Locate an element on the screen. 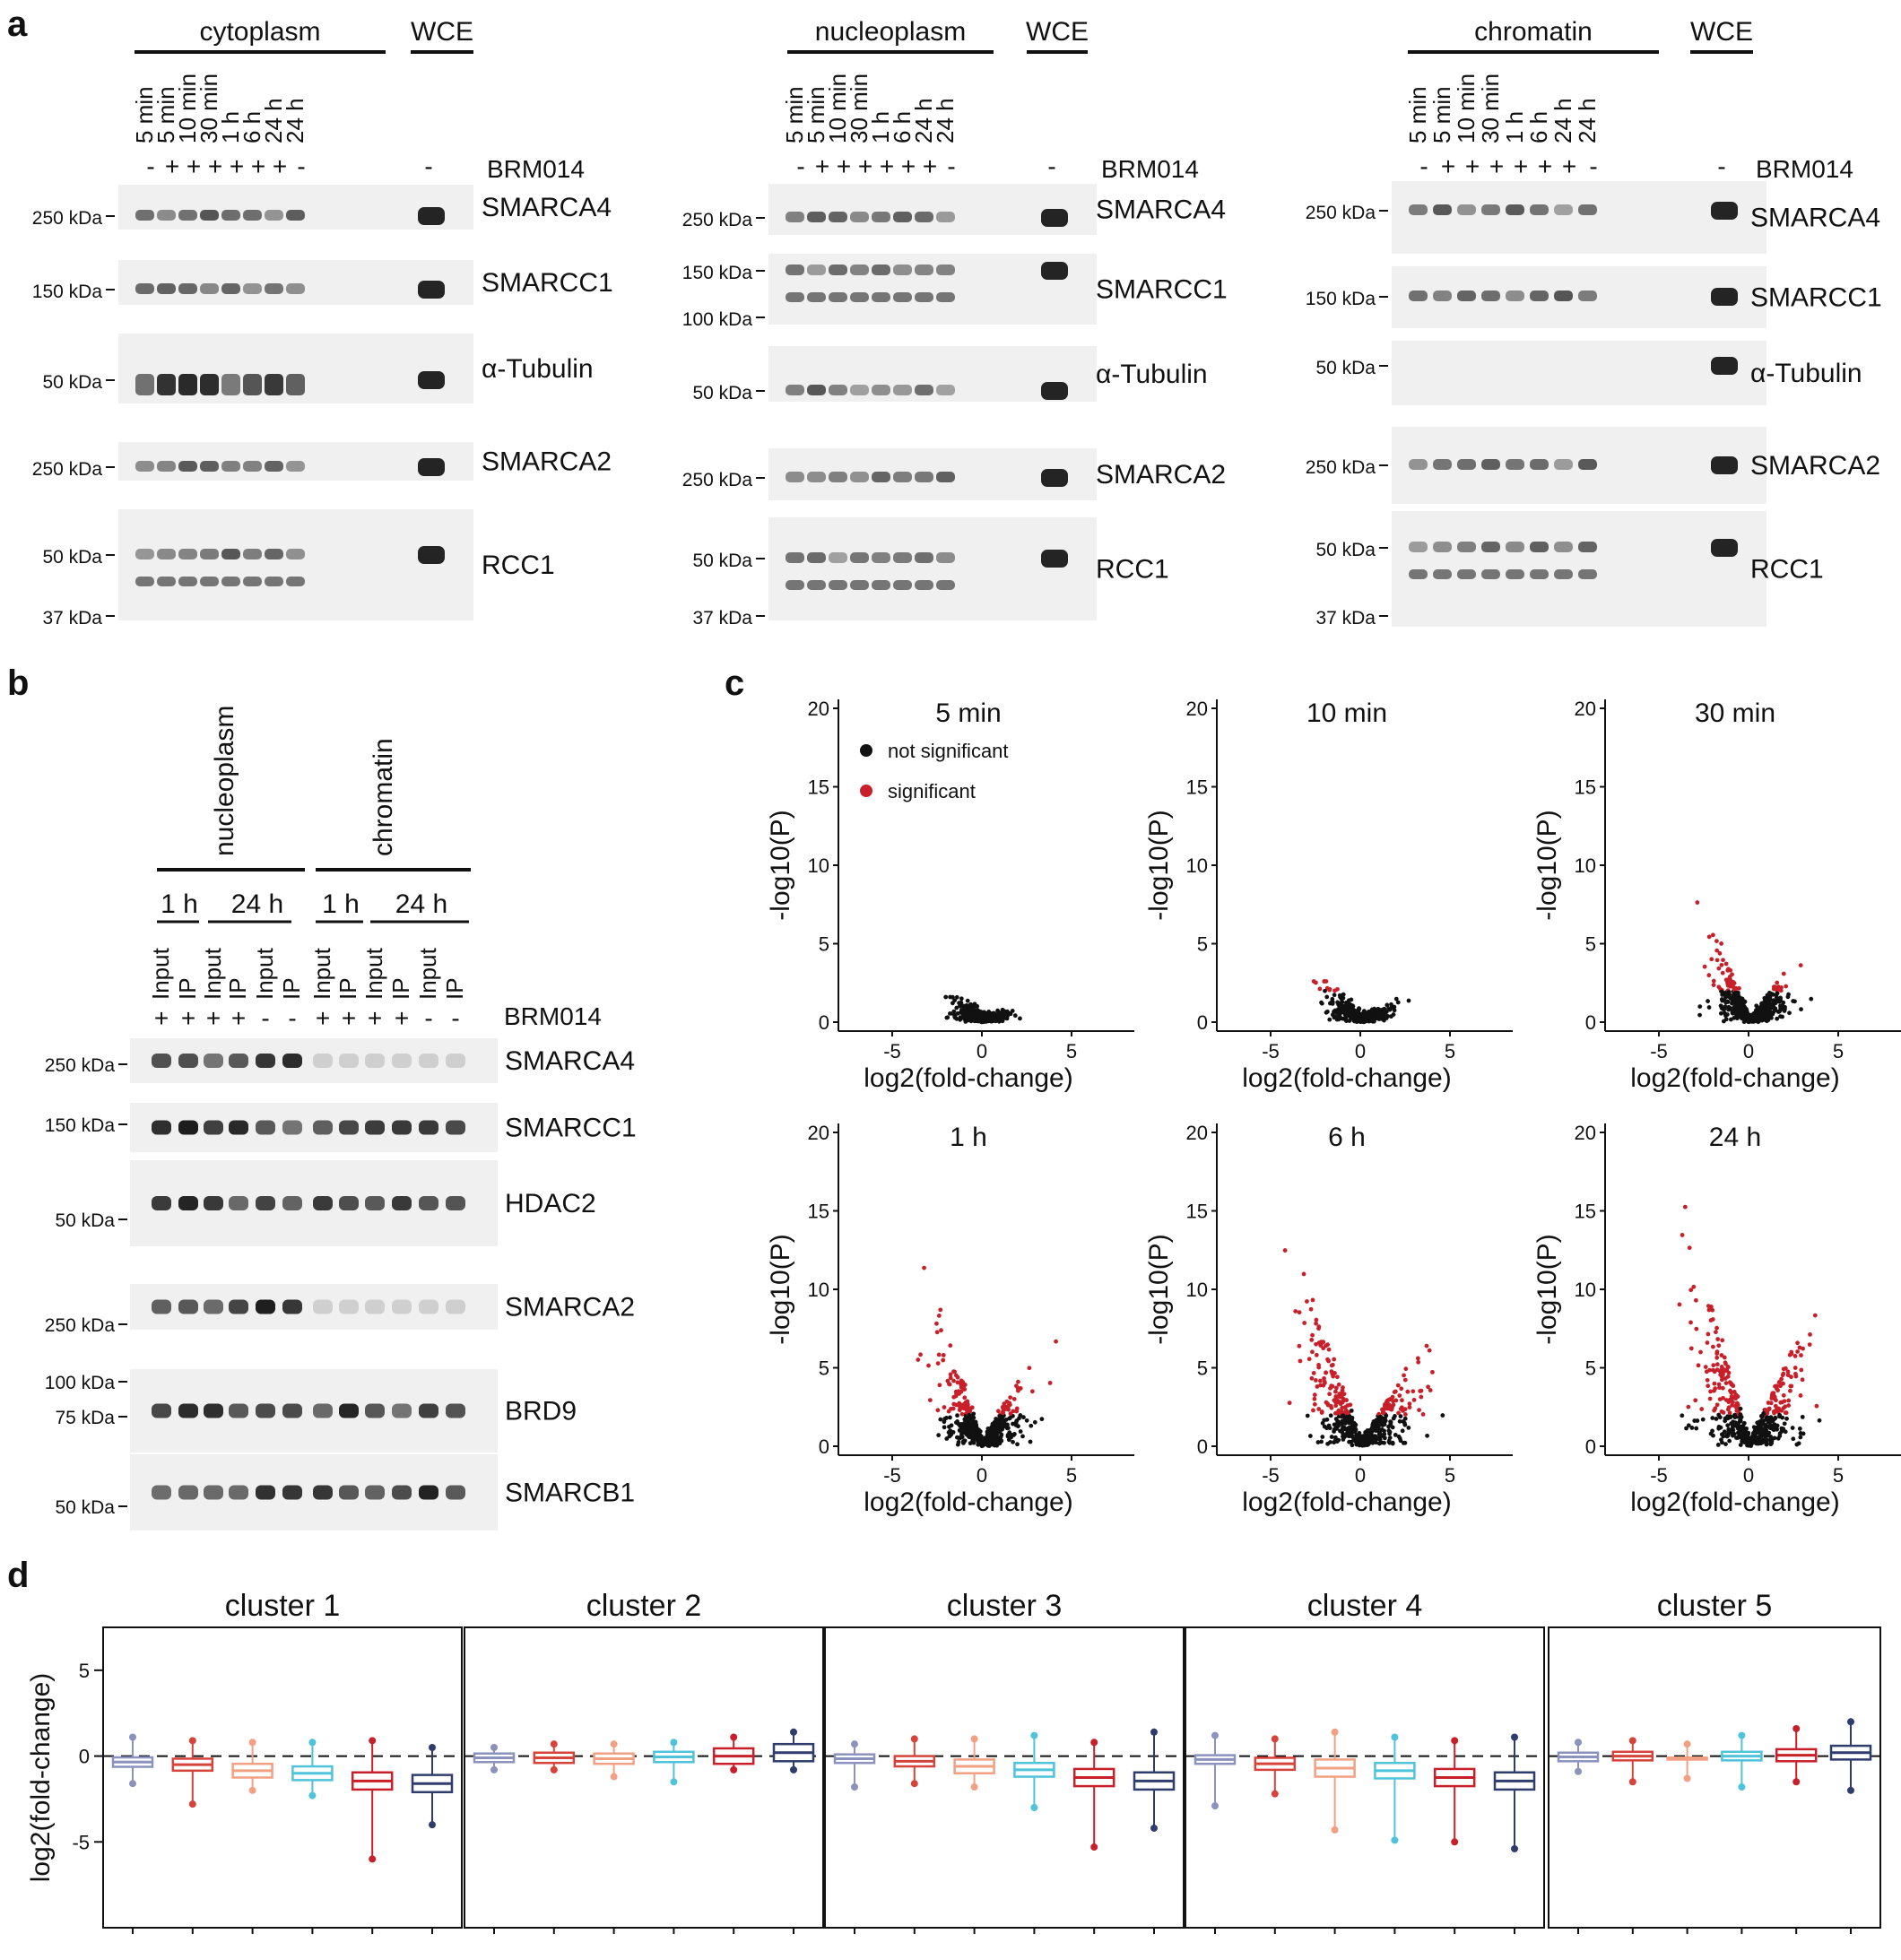 The image size is (1901, 1960). x-tick-label: 5 is located at coordinates (1072, 1051).